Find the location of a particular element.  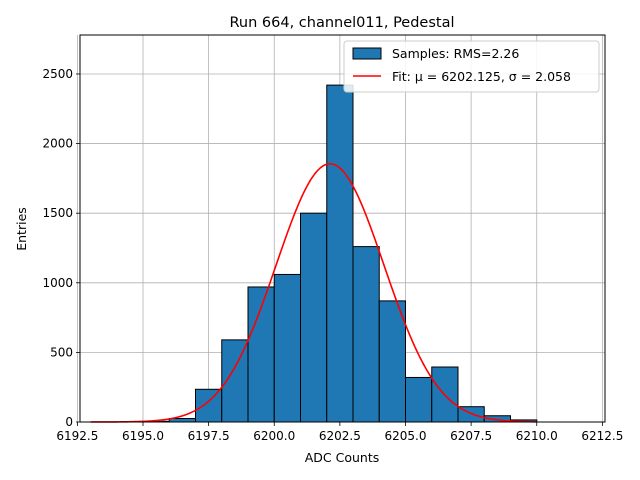

x-tick-label: 6195.0 is located at coordinates (143, 436).